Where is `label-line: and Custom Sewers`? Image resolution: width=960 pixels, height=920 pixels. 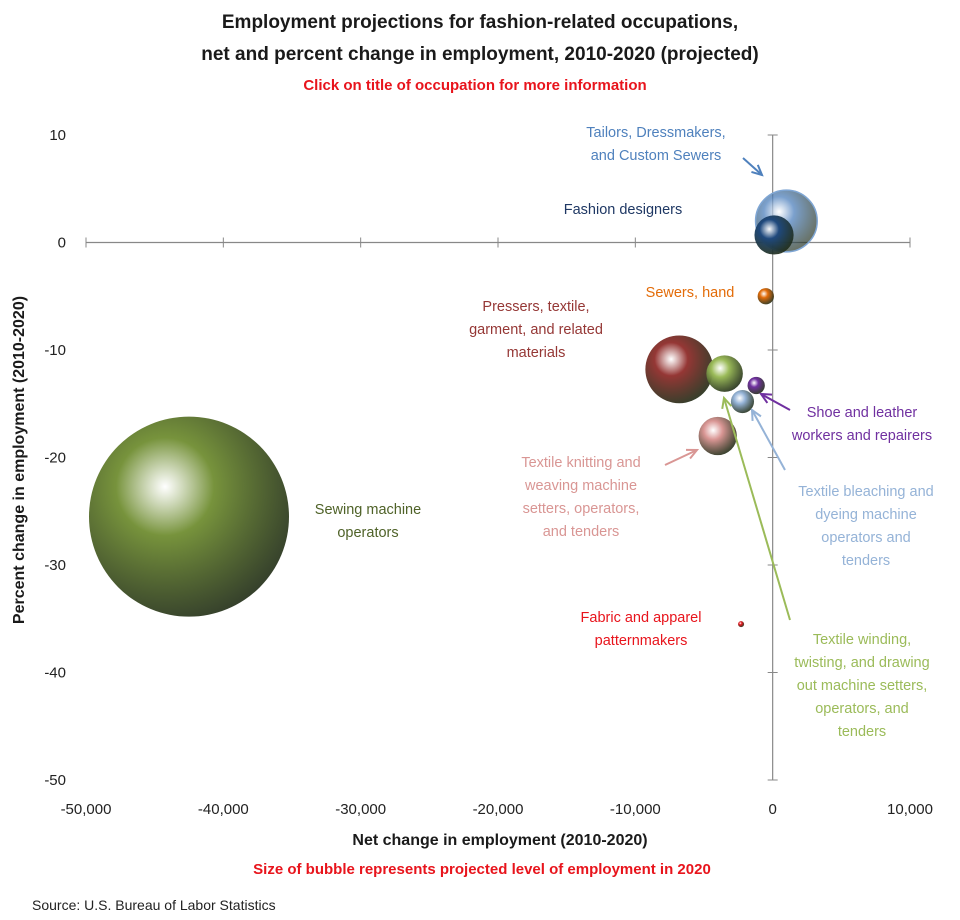 label-line: and Custom Sewers is located at coordinates (656, 156).